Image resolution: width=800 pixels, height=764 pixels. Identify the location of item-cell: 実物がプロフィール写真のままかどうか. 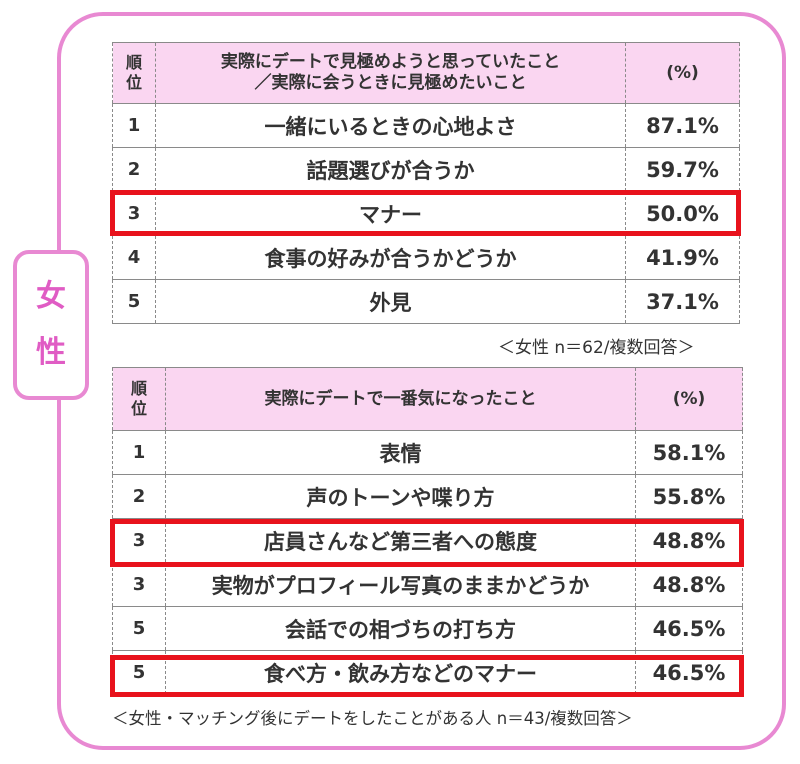
(400, 584).